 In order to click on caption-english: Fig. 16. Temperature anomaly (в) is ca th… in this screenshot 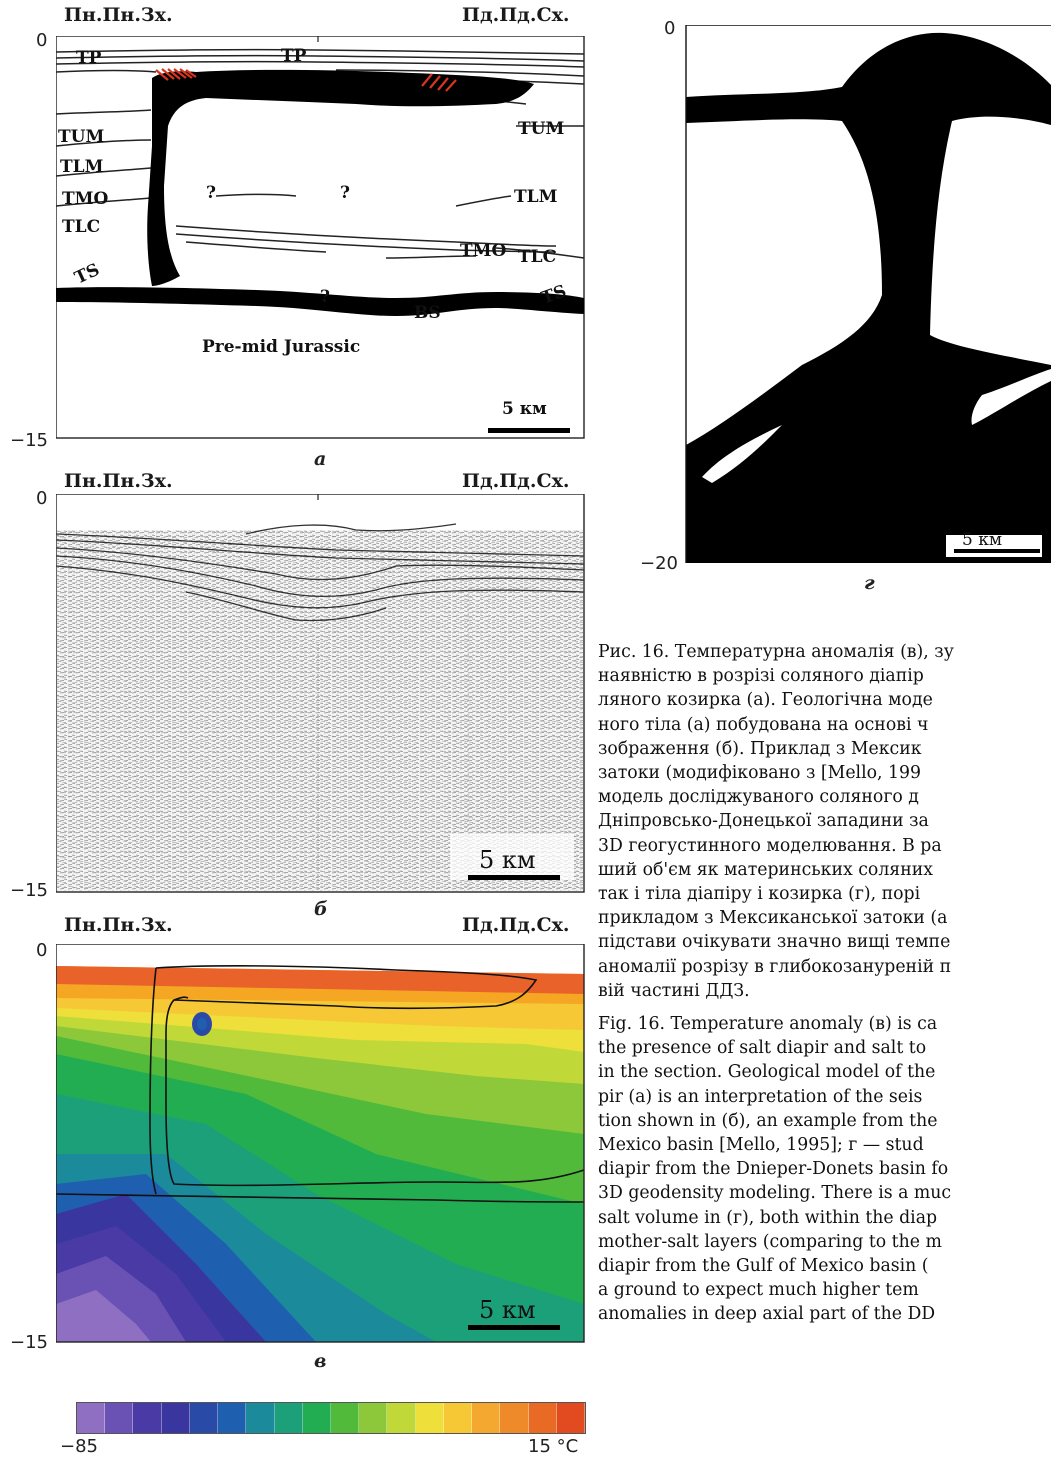, I will do `click(824, 1169)`.